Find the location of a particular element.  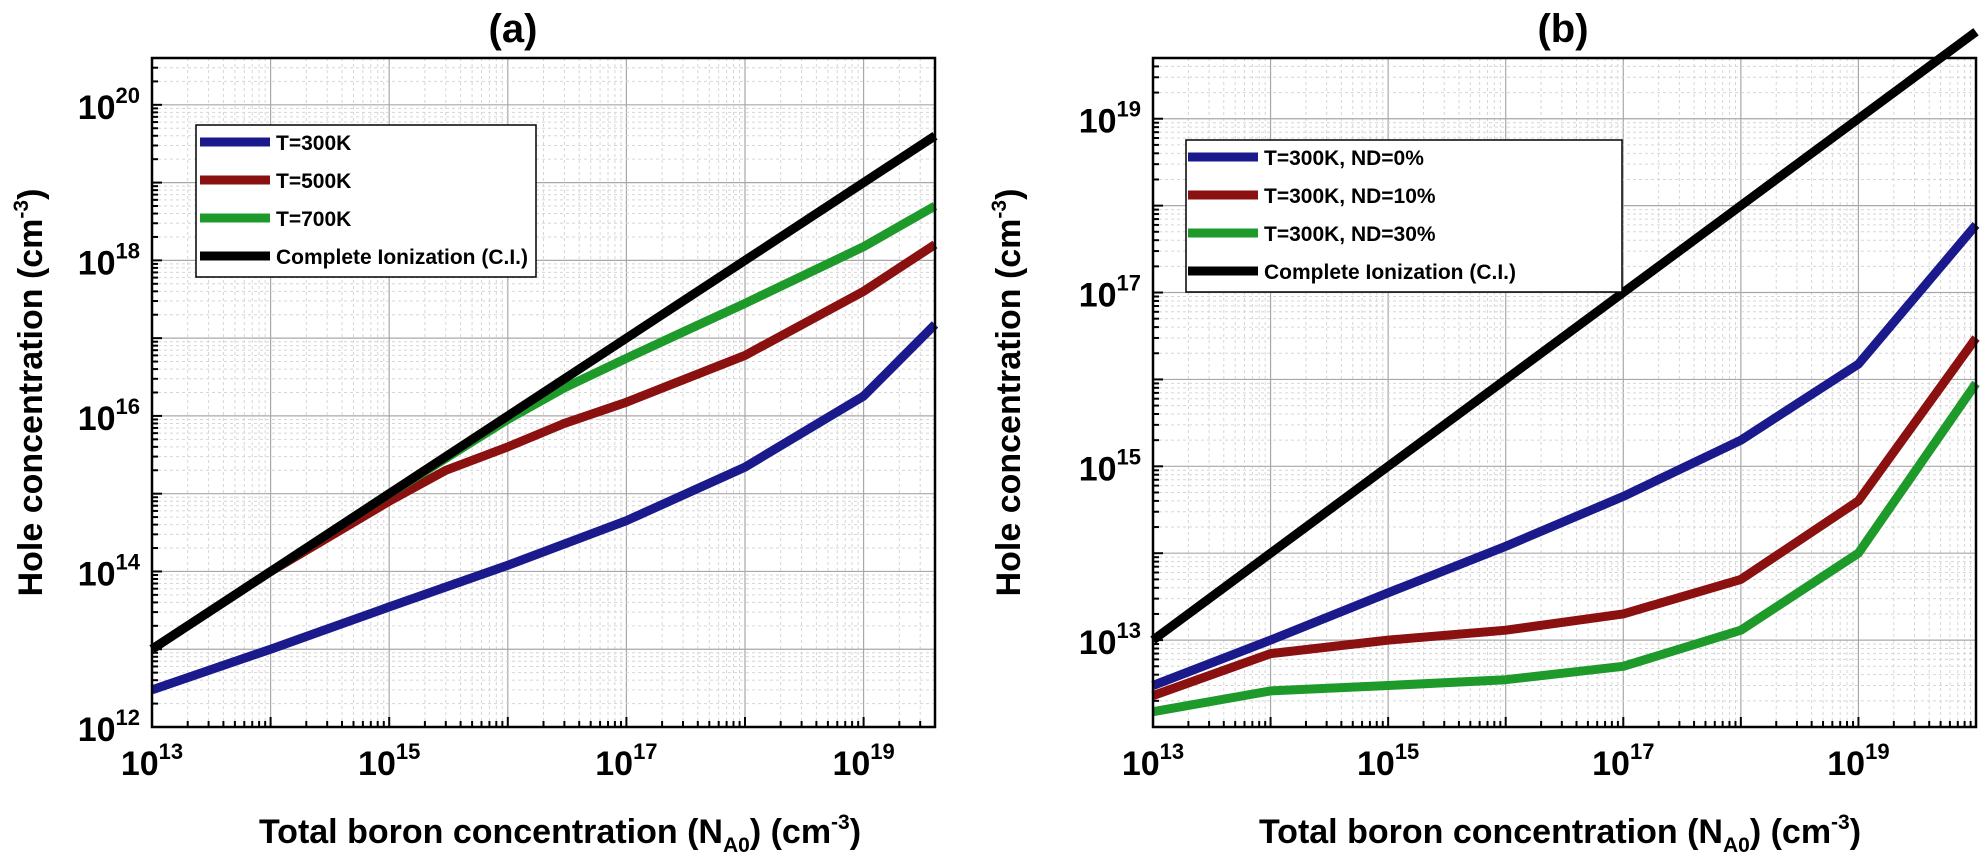

legend-label: T=300K, ND=0% is located at coordinates (1344, 158).